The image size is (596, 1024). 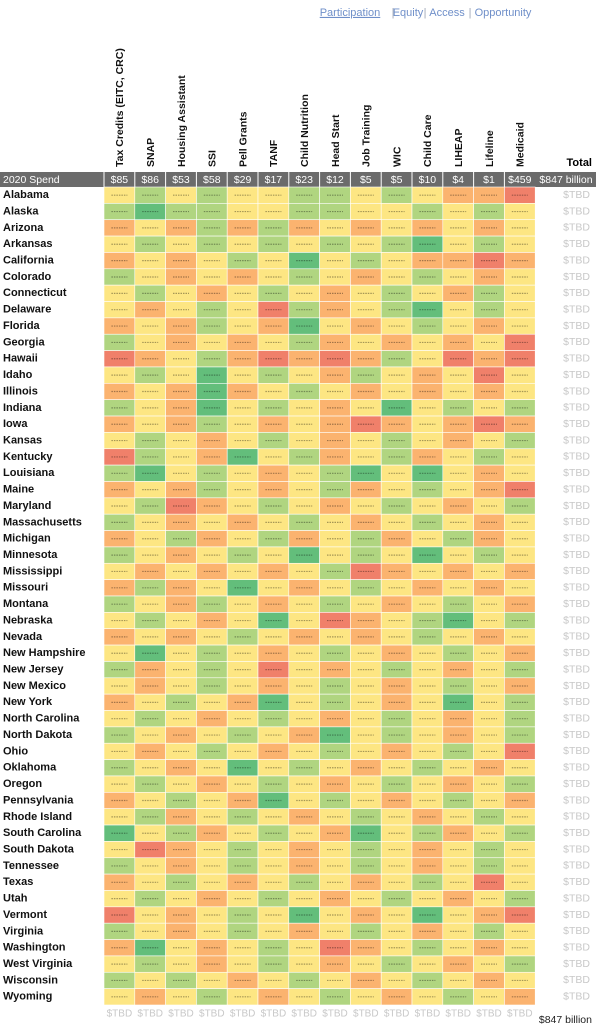 I want to click on nav-link: Opportunity, so click(x=503, y=13).